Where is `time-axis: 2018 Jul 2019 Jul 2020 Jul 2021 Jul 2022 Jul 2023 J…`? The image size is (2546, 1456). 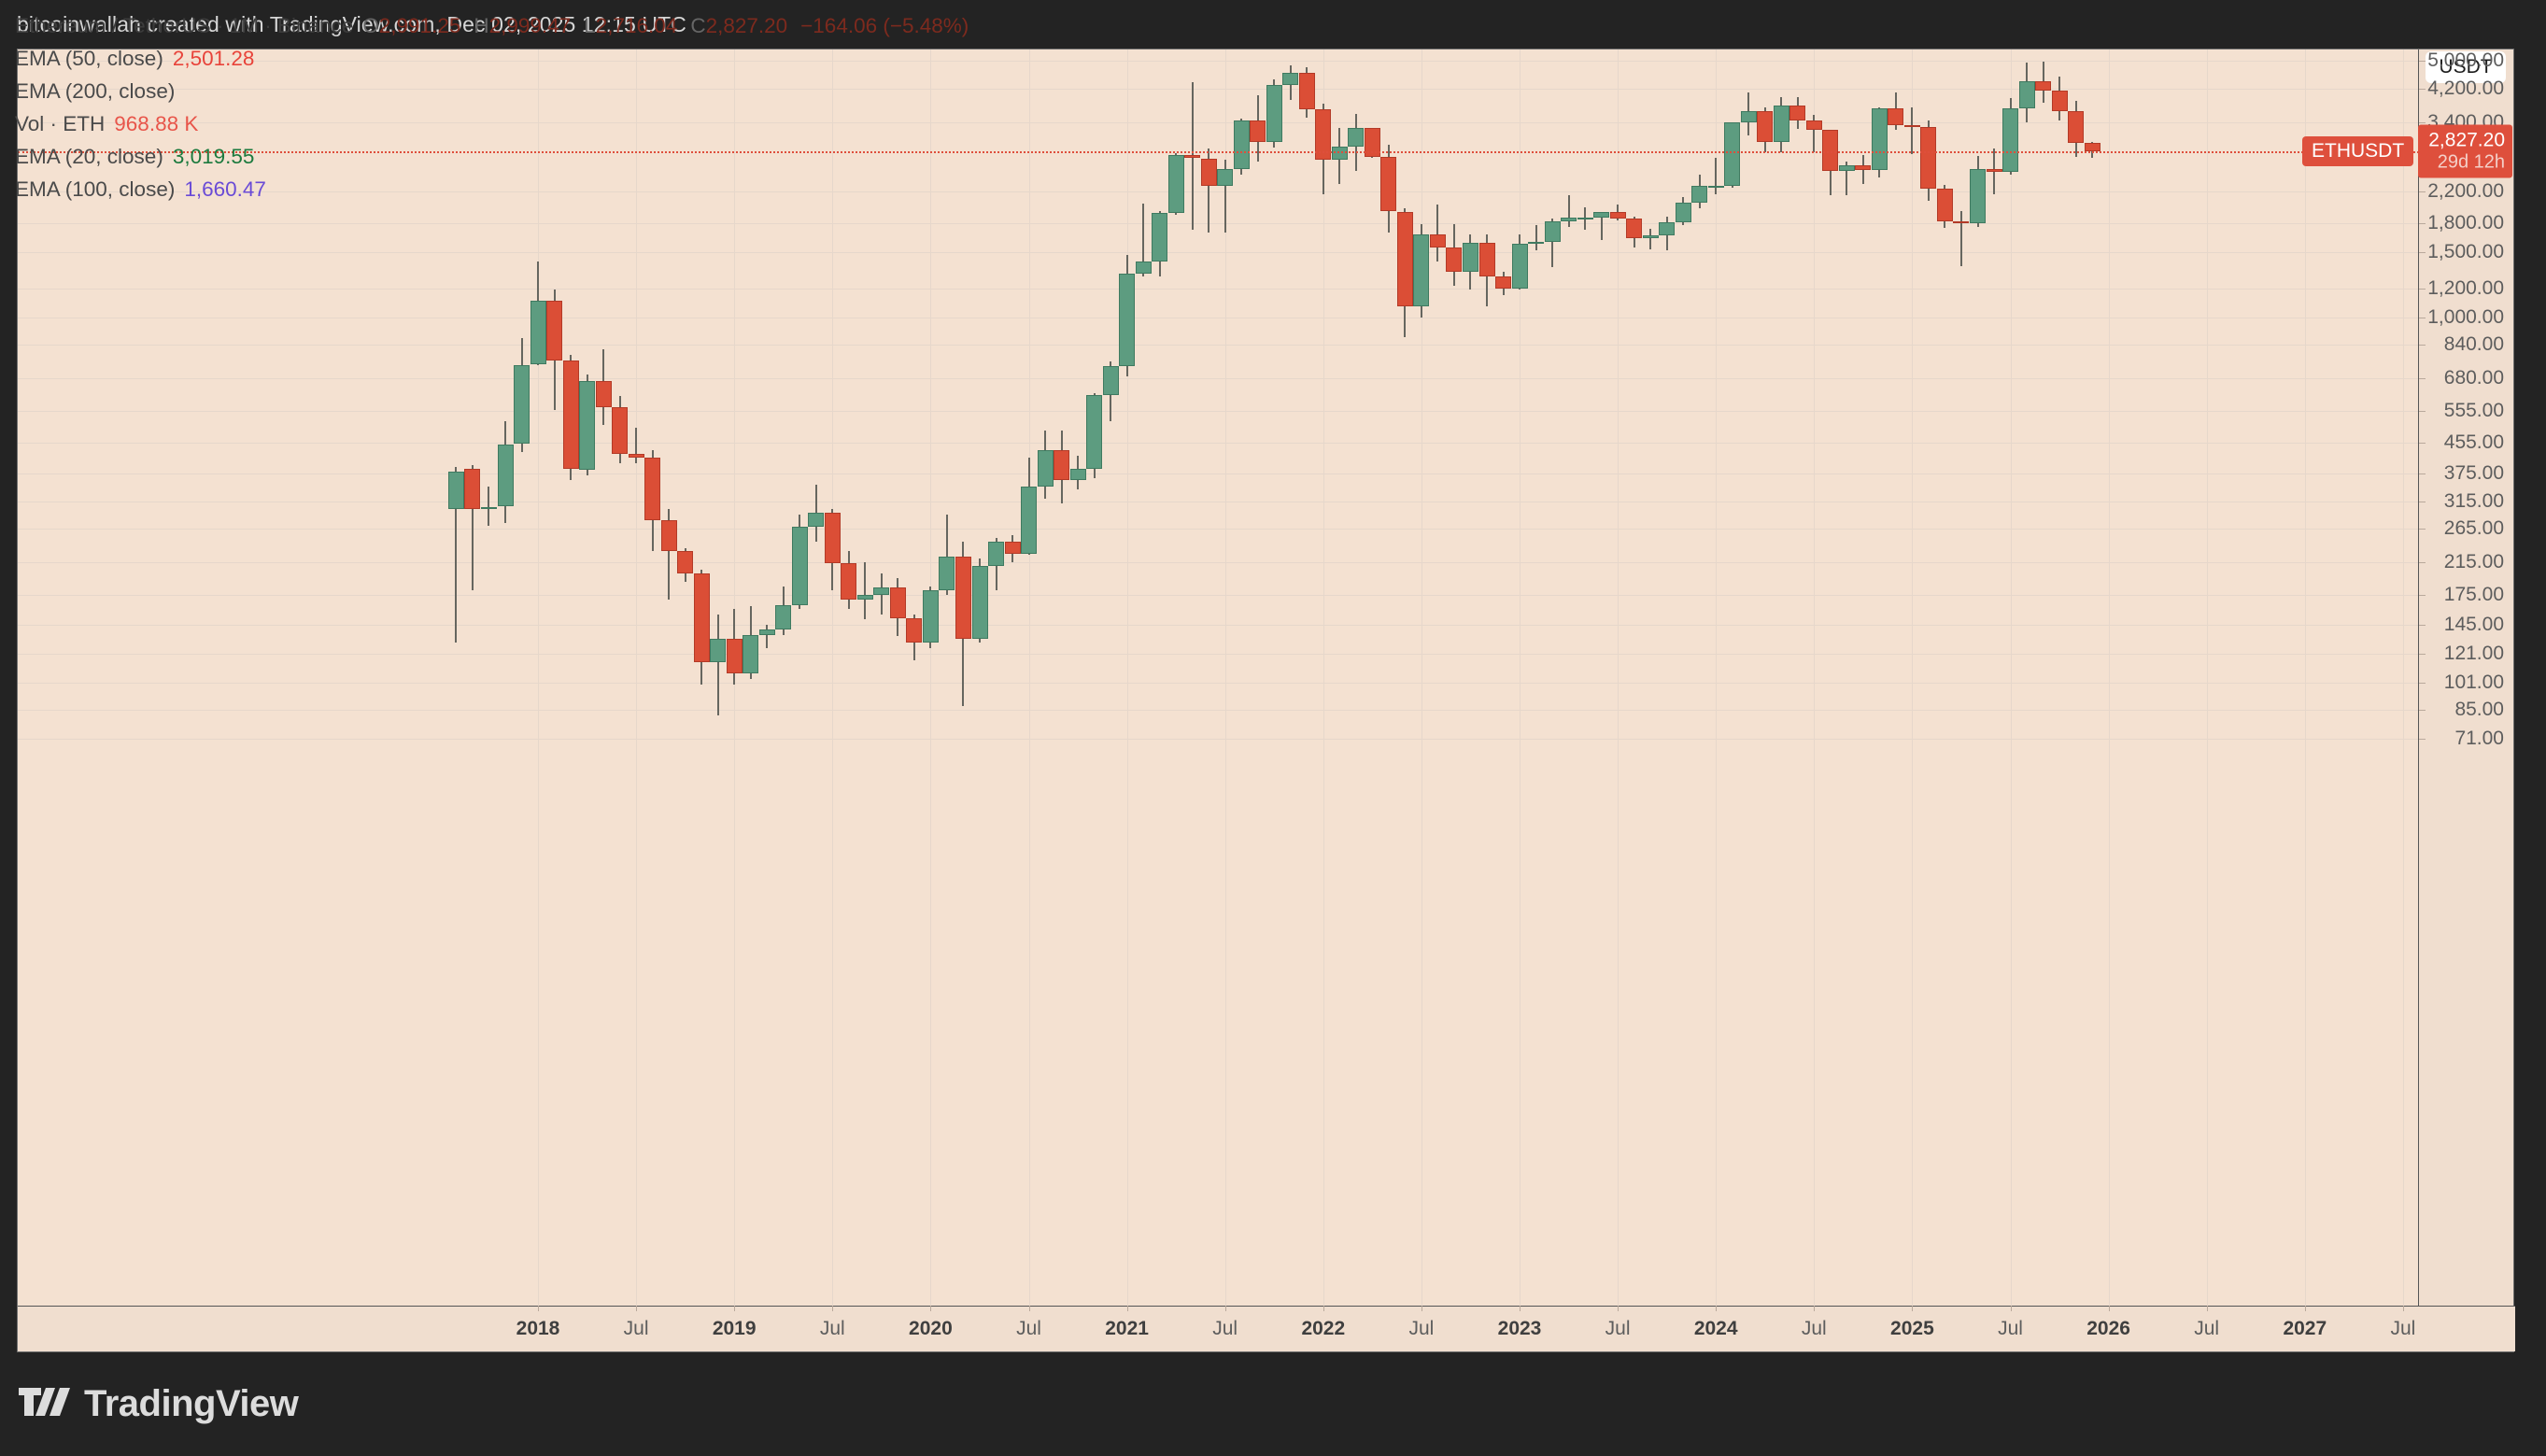
time-axis: 2018 Jul 2019 Jul 2020 Jul 2021 Jul 2022 Jul 2023 J… is located at coordinates (1266, 1328).